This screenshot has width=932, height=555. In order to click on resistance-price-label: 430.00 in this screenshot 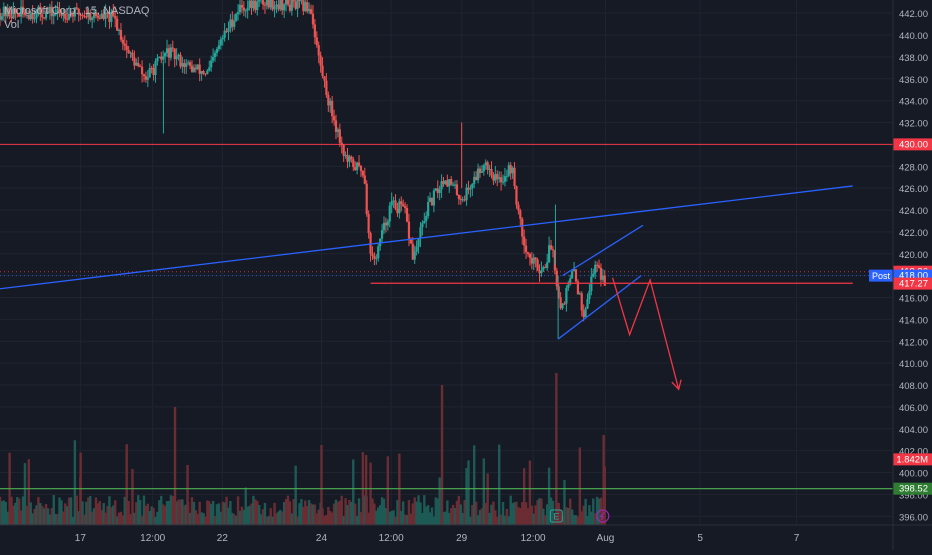, I will do `click(912, 144)`.